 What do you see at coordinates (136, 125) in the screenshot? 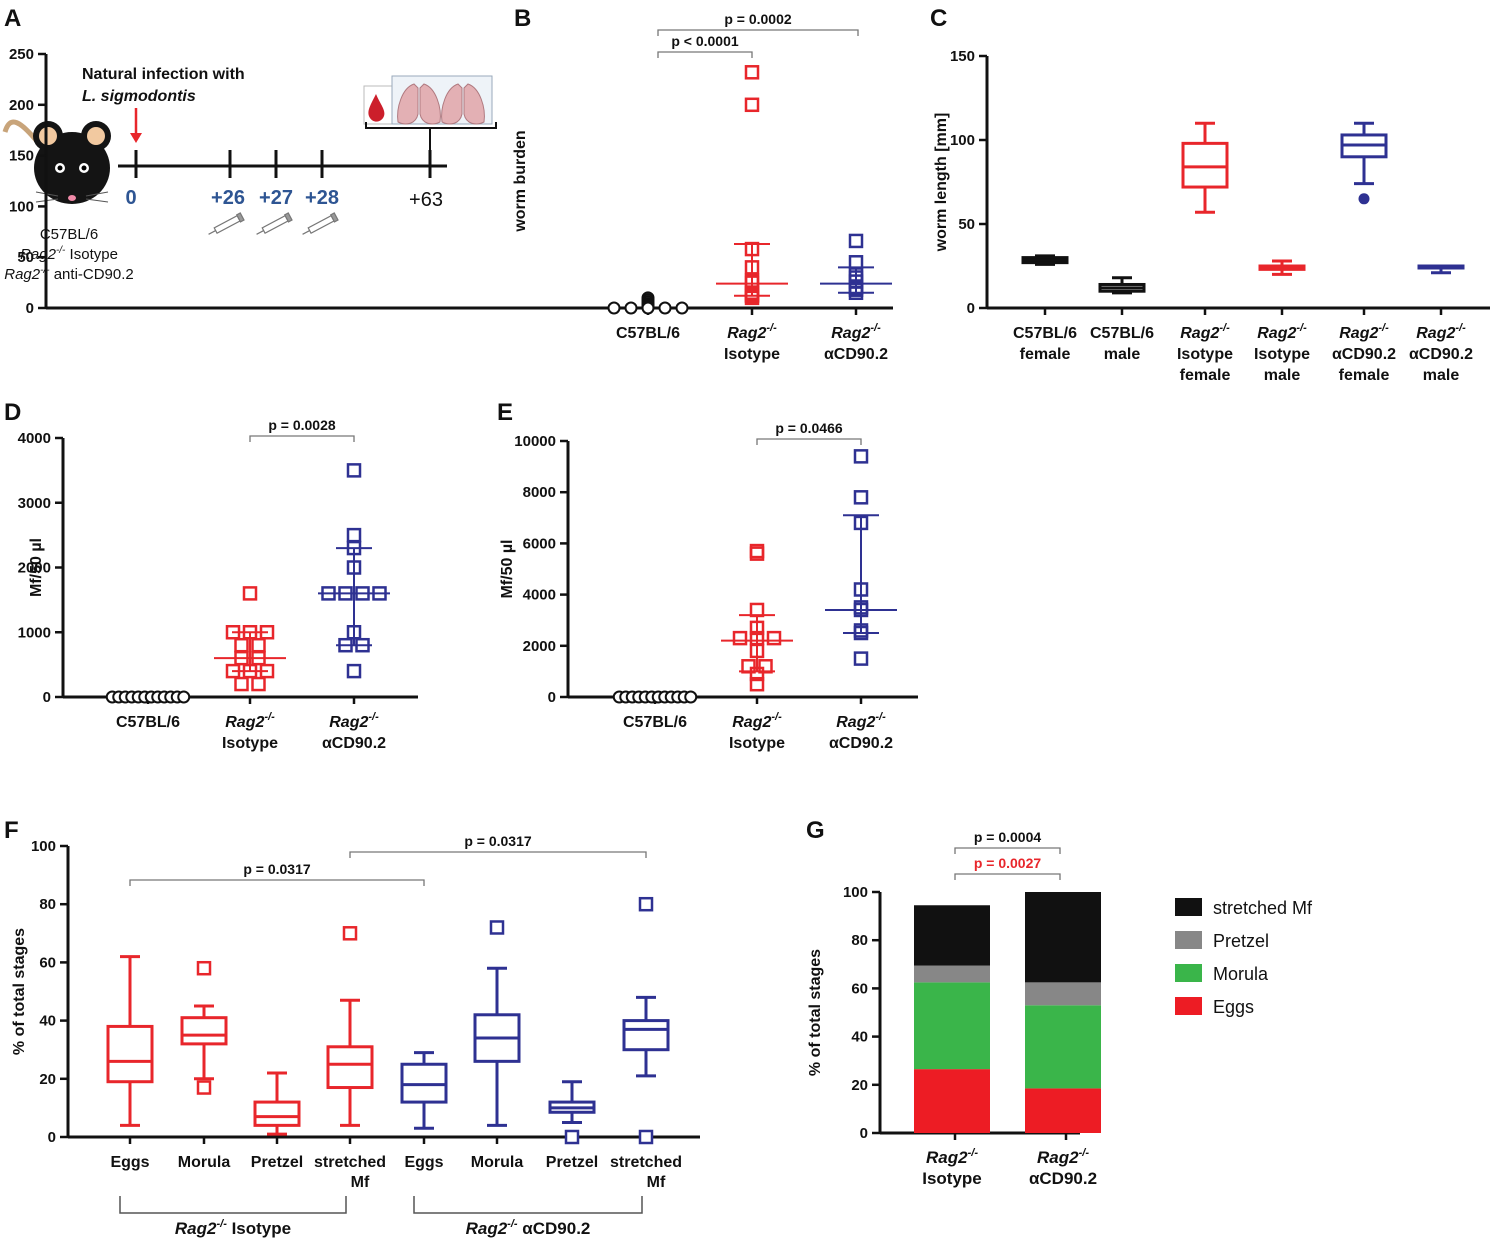
I see `infection-arrow-icon` at bounding box center [136, 125].